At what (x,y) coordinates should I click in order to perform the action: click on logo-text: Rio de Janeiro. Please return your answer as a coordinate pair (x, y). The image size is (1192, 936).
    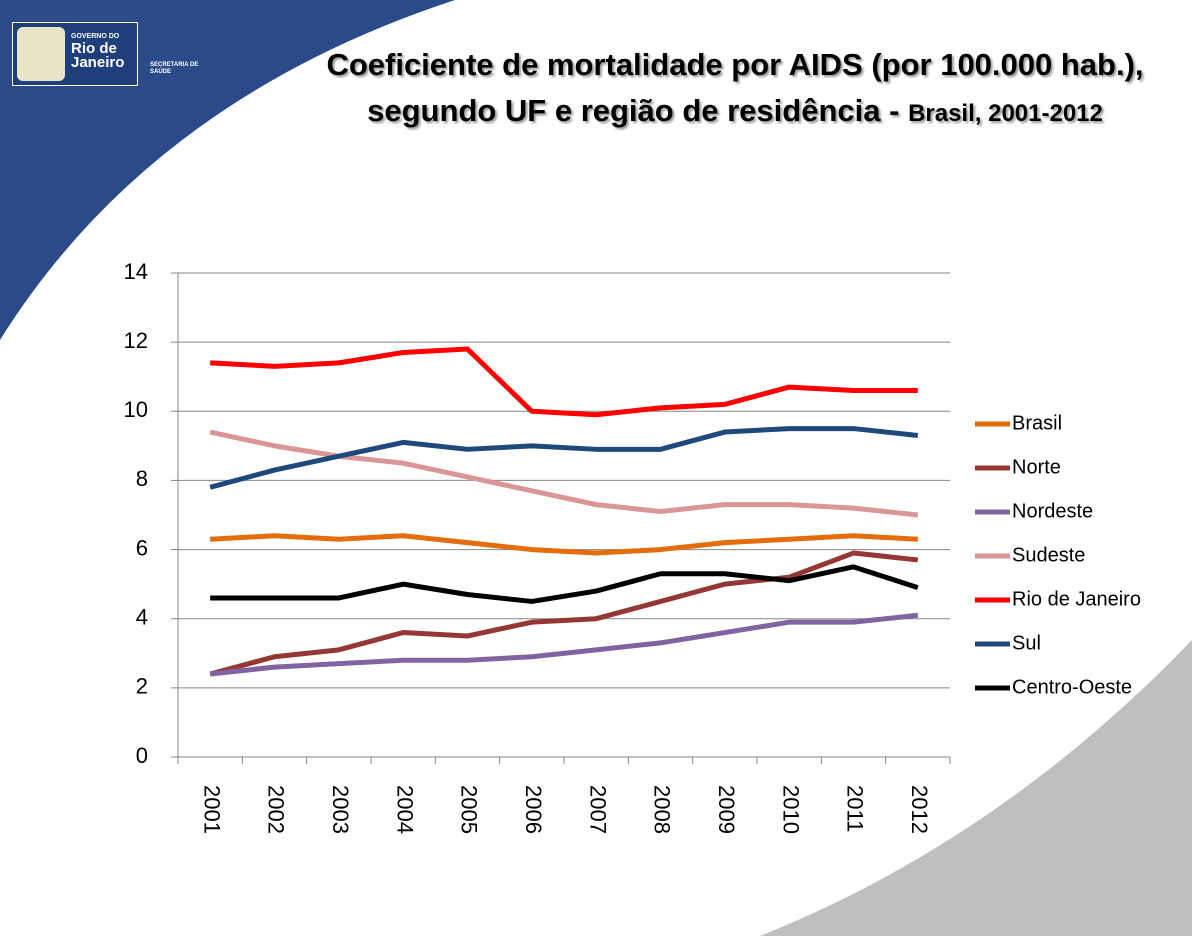
    Looking at the image, I should click on (98, 55).